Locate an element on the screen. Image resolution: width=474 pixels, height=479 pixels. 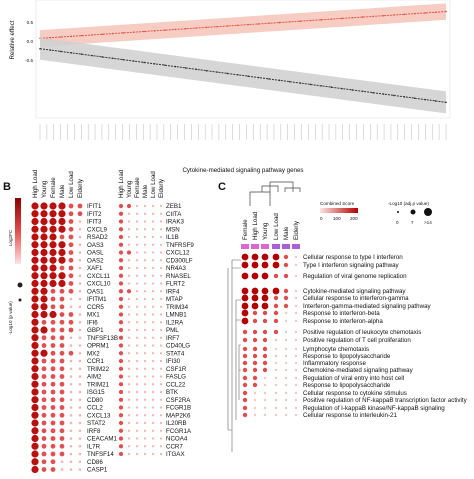
gene-label: MSN is located at coordinates (173, 229).